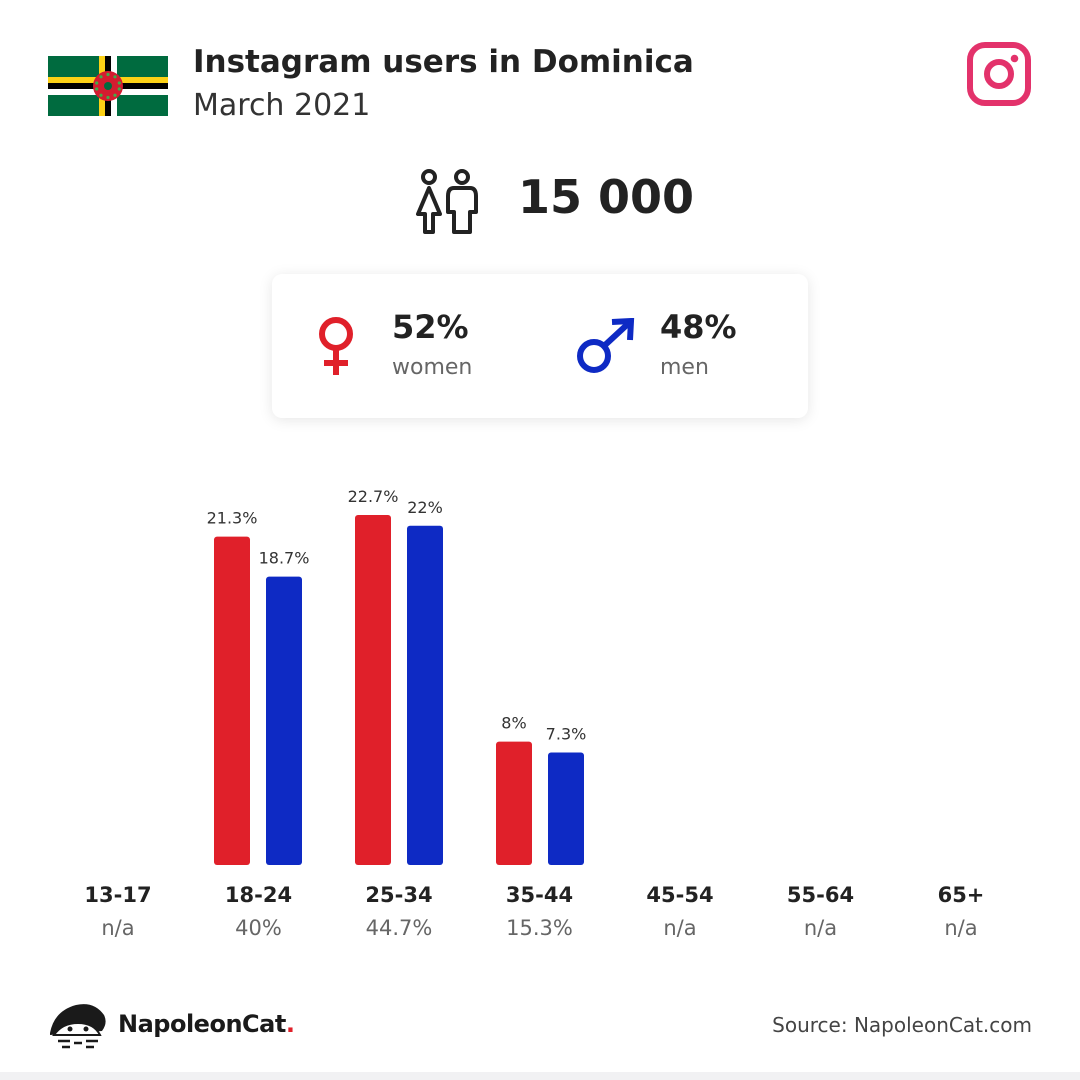 Image resolution: width=1080 pixels, height=1080 pixels. I want to click on women-percentage: 52%, so click(430, 327).